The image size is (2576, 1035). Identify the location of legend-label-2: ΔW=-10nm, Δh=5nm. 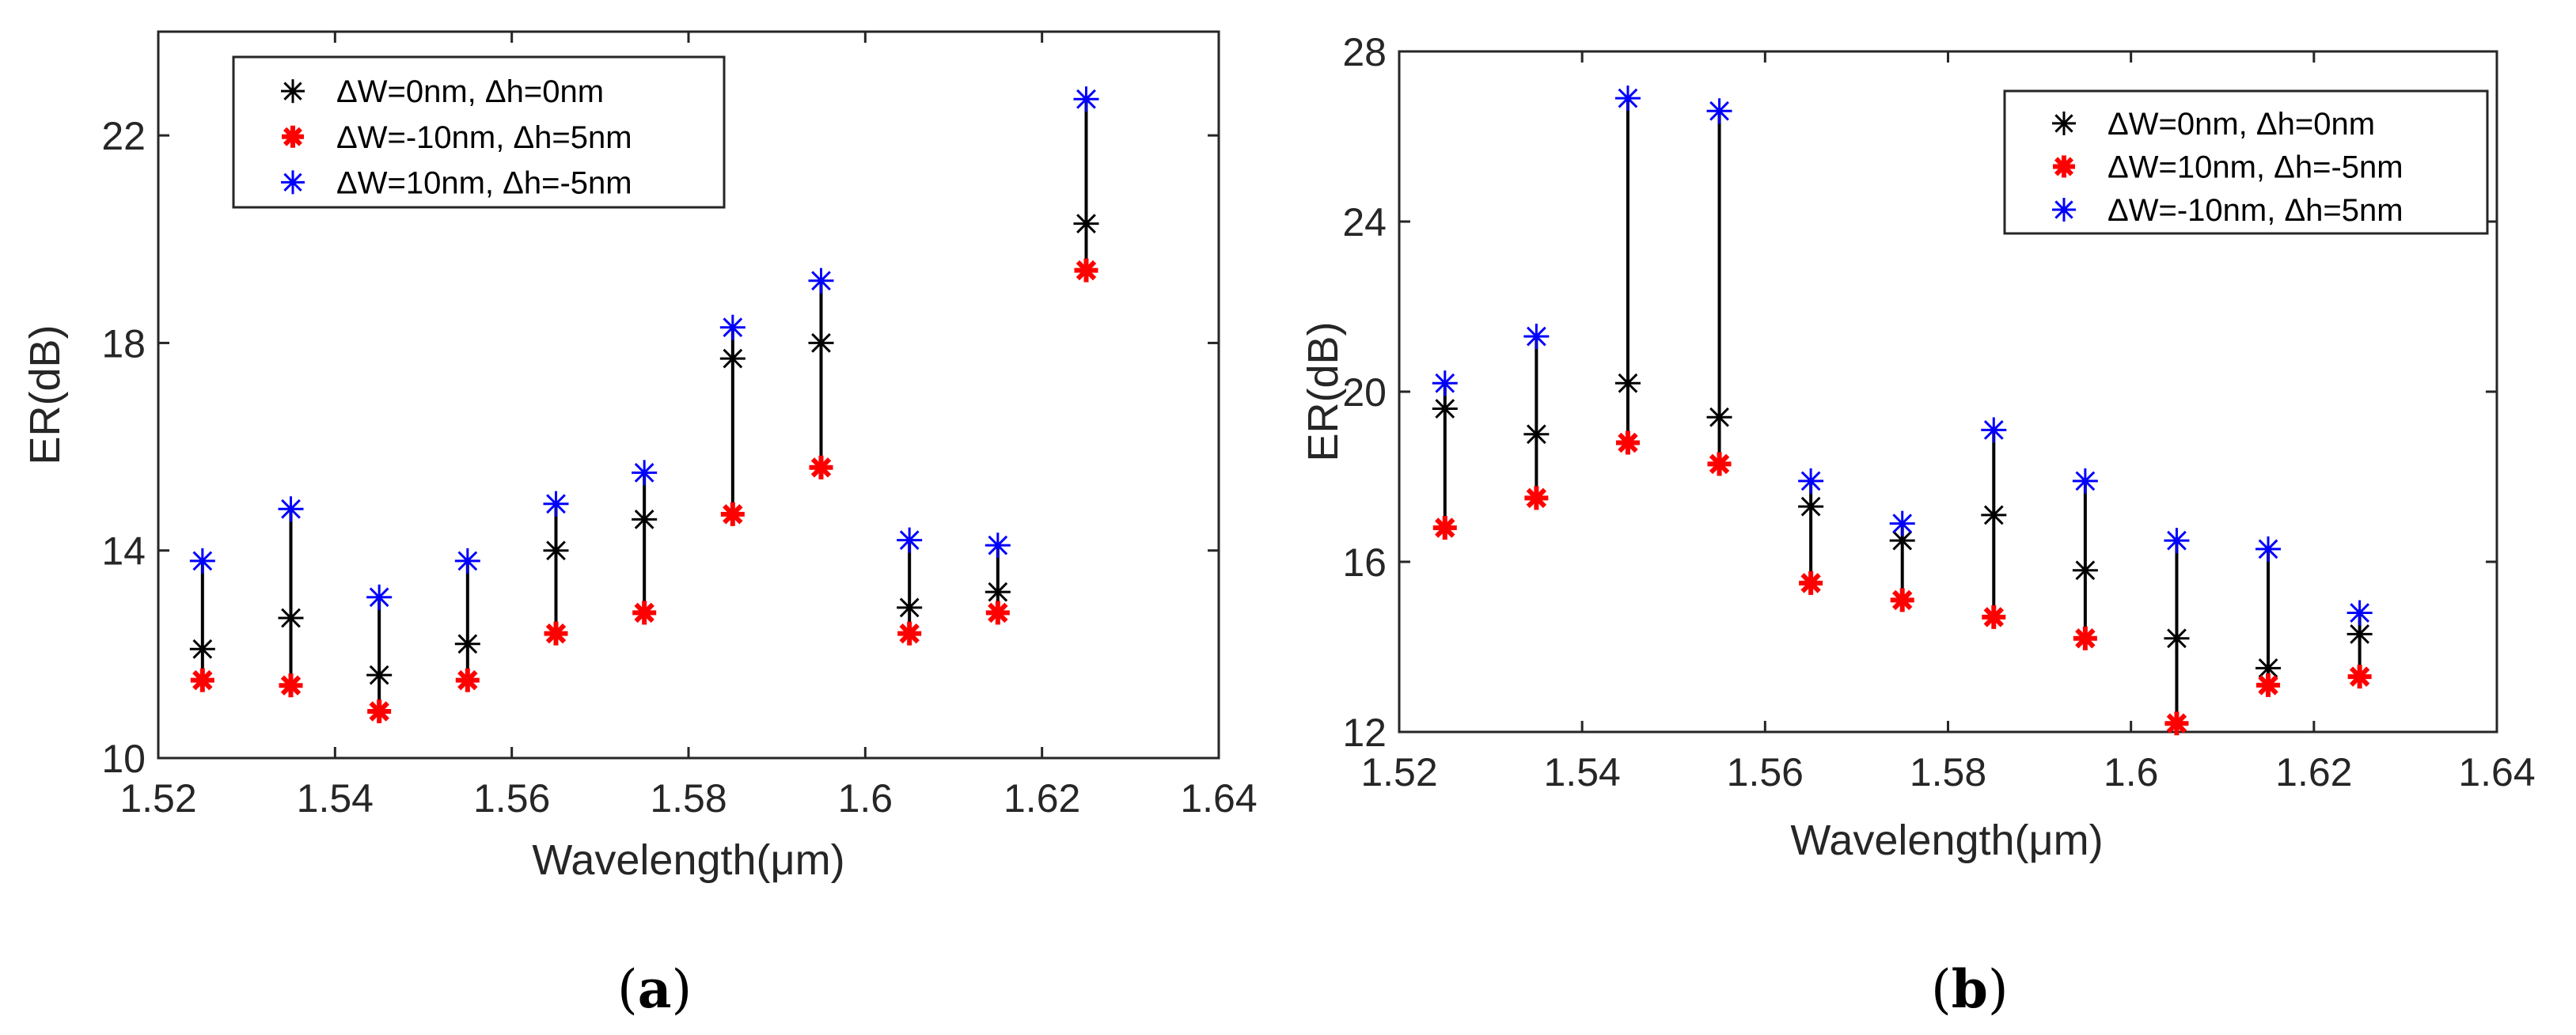
(2255, 210).